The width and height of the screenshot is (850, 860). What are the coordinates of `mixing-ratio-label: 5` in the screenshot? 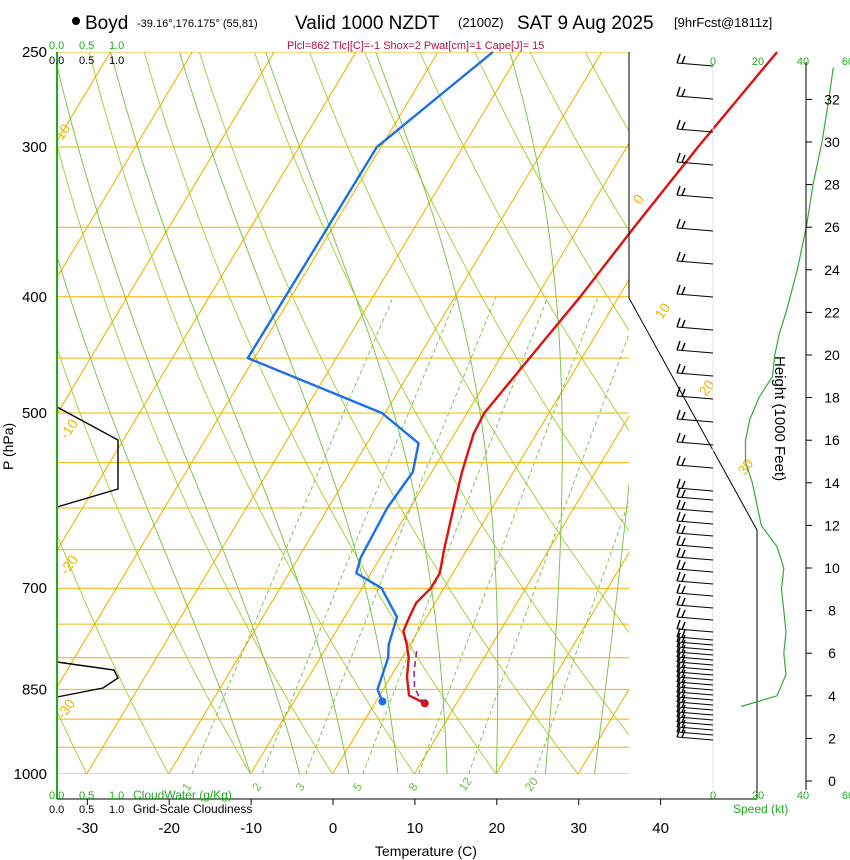 It's located at (357, 787).